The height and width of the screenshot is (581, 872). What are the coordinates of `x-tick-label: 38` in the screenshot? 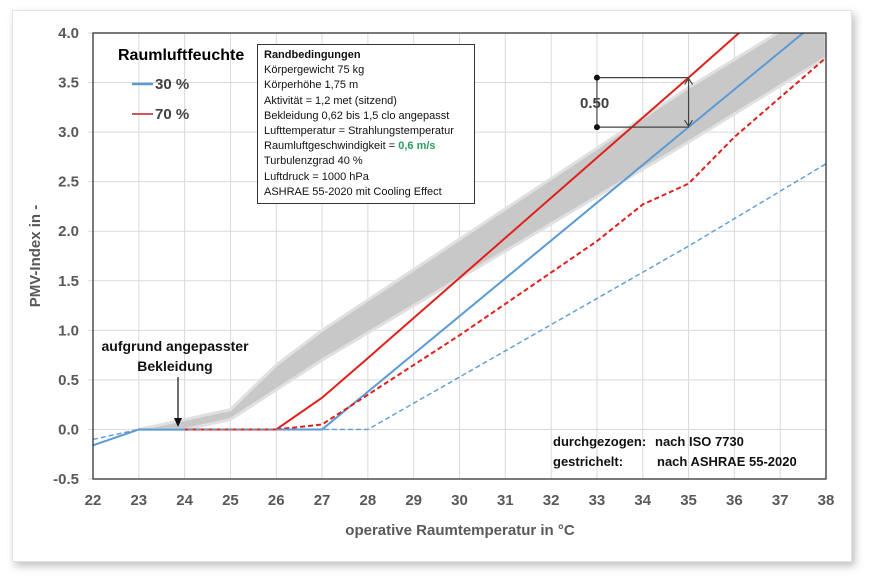 It's located at (826, 500).